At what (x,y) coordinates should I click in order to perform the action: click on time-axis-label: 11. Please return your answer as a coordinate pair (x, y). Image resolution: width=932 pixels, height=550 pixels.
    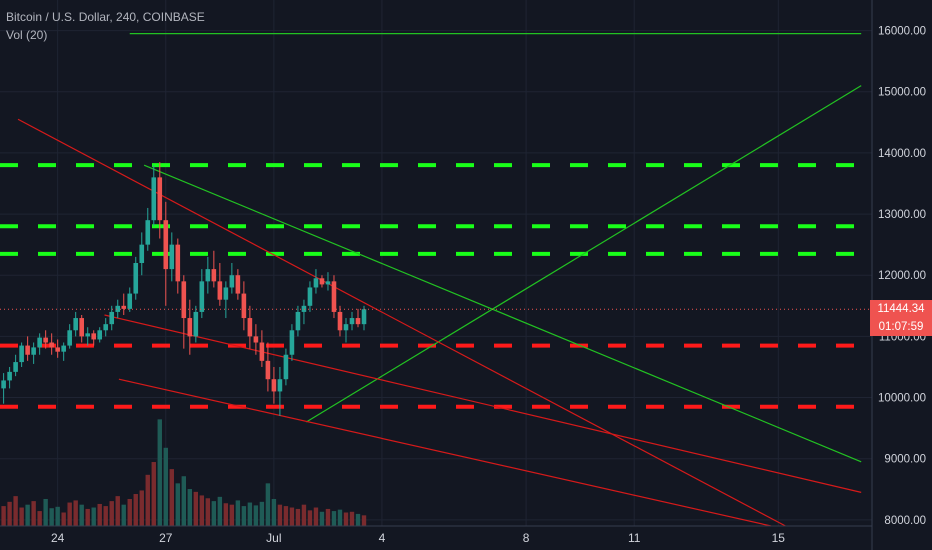
    Looking at the image, I should click on (634, 538).